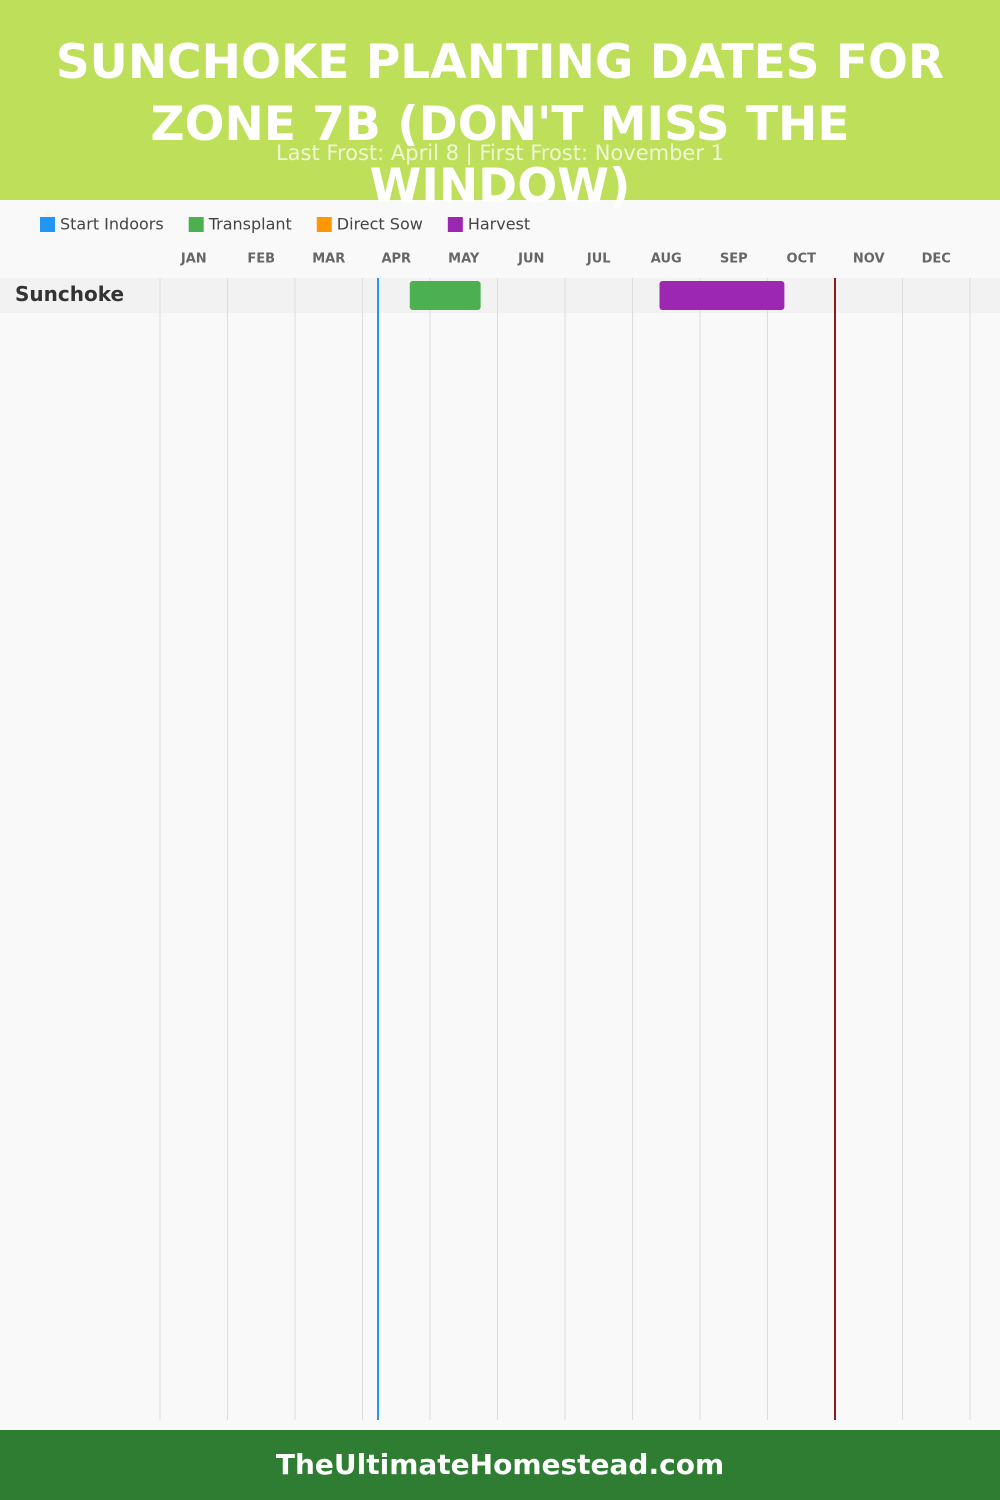 The width and height of the screenshot is (1000, 1500). What do you see at coordinates (380, 224) in the screenshot?
I see `legend-label: Direct Sow` at bounding box center [380, 224].